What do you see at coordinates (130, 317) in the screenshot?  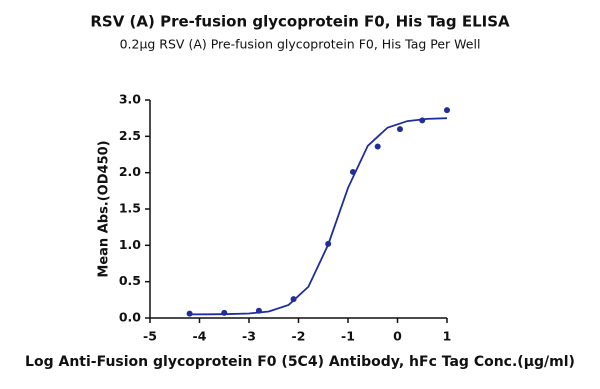 I see `y-tick-label: 0.0` at bounding box center [130, 317].